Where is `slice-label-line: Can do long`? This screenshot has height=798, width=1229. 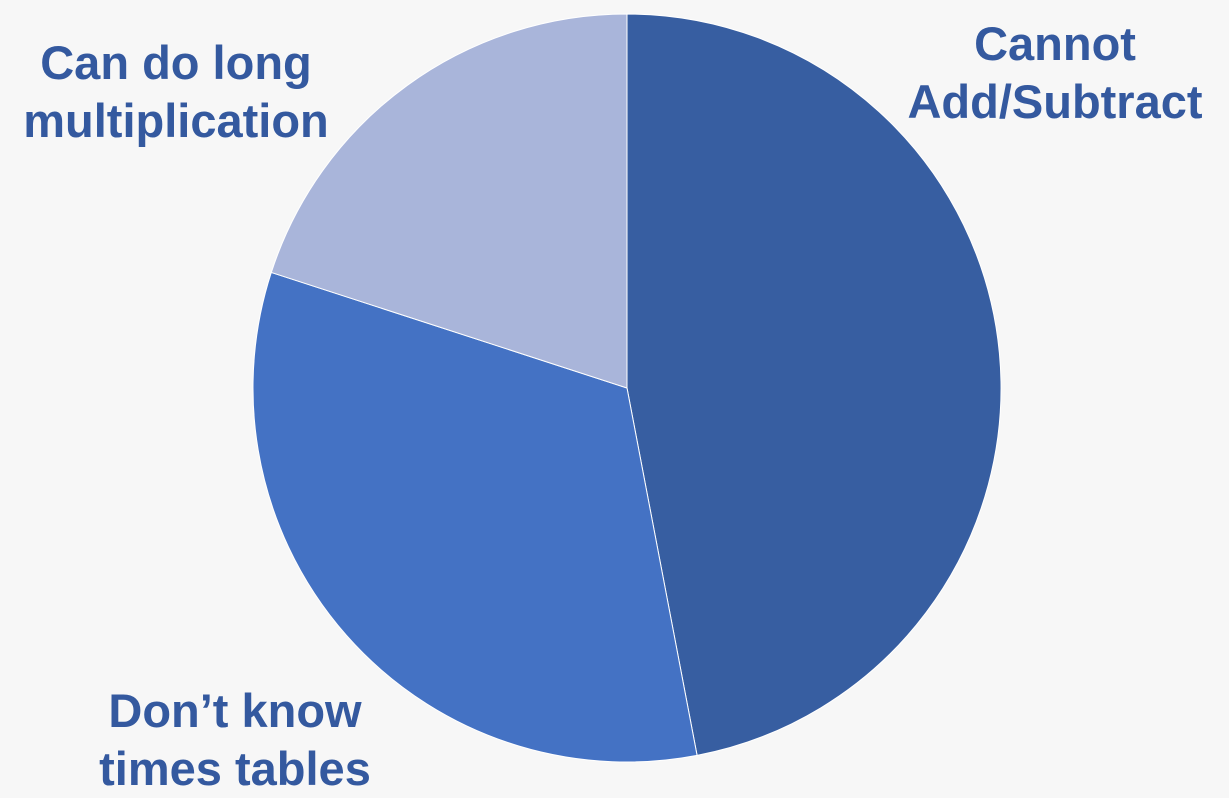 slice-label-line: Can do long is located at coordinates (176, 62).